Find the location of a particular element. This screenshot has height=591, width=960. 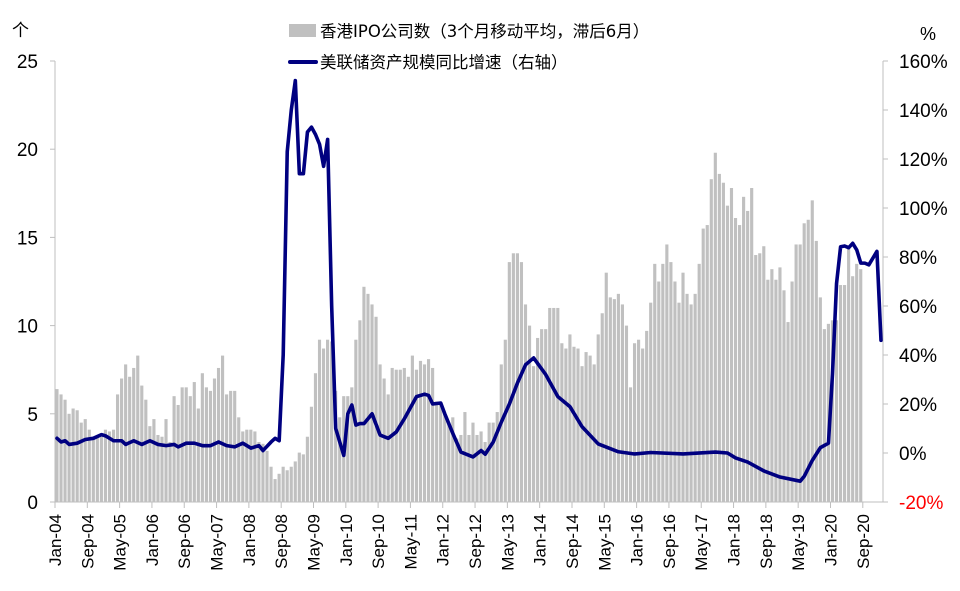

right-tick-label: 100% is located at coordinates (923, 209).